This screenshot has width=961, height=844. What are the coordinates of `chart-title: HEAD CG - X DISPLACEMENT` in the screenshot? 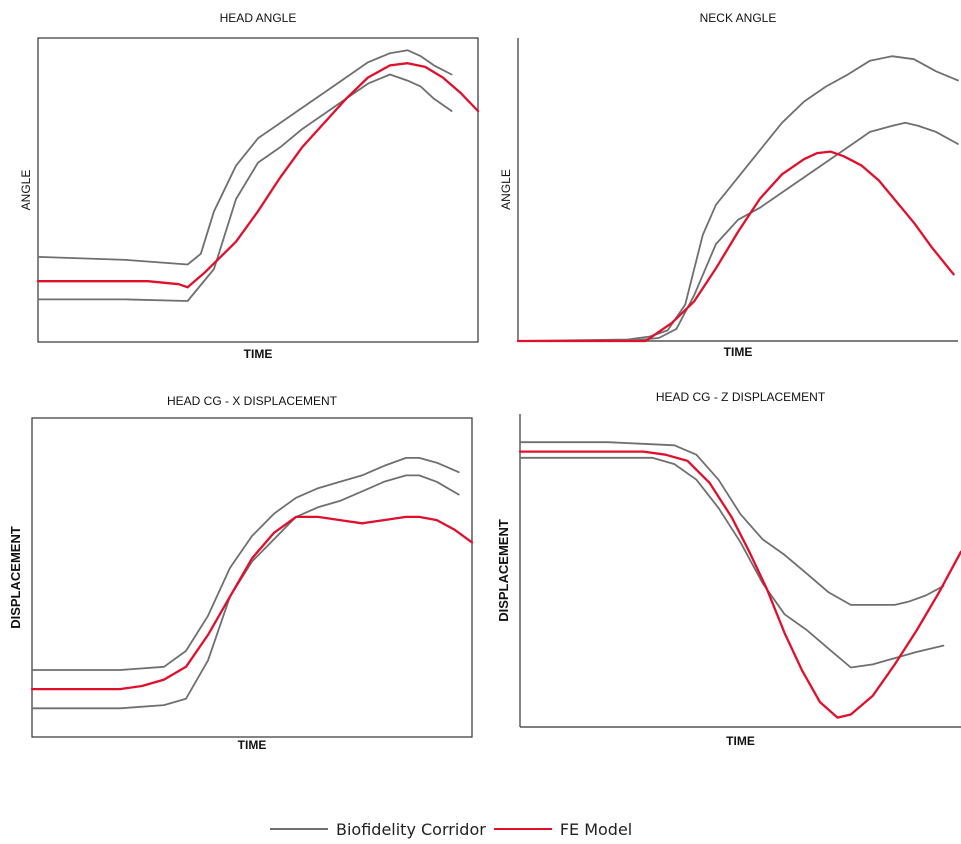 It's located at (252, 401).